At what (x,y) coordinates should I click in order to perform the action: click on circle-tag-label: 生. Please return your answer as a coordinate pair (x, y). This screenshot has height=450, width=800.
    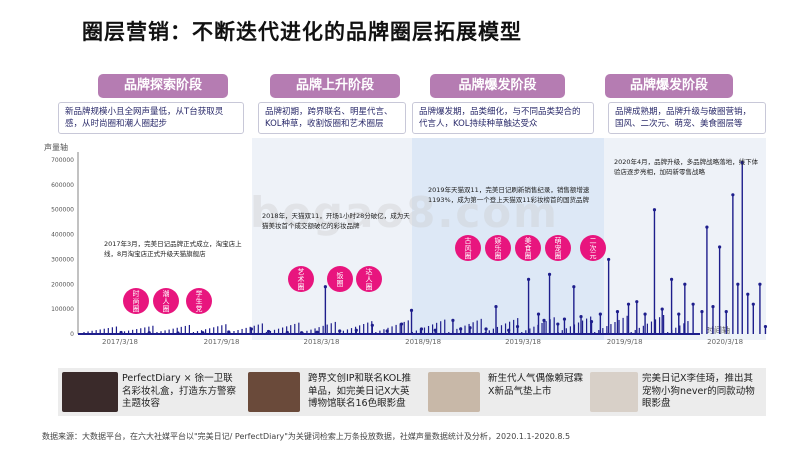
    Looking at the image, I should click on (199, 301).